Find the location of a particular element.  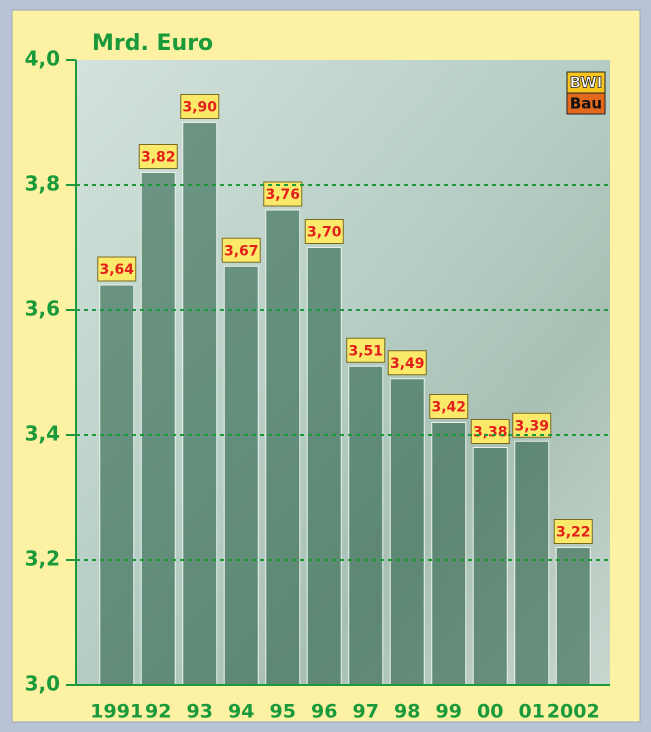

x-tick-label: 96 is located at coordinates (324, 712).